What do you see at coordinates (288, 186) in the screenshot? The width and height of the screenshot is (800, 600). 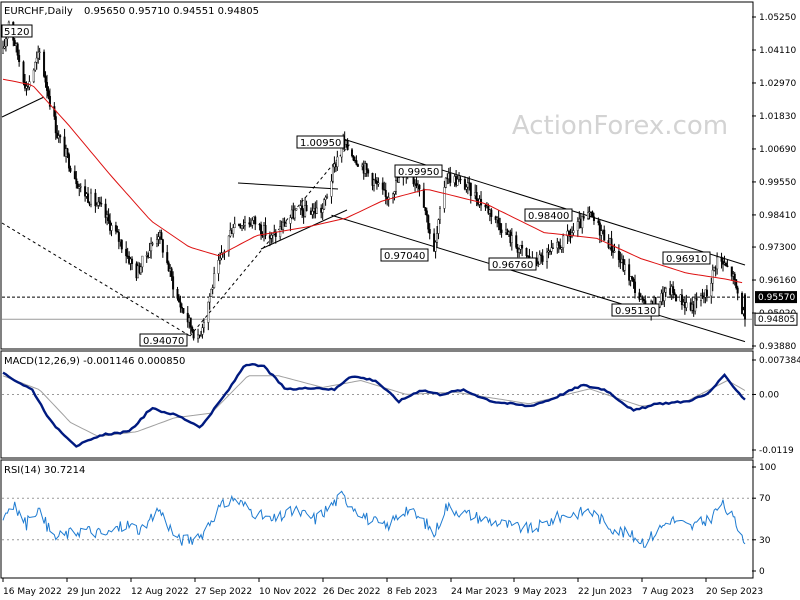 I see `triangle-upper-line` at bounding box center [288, 186].